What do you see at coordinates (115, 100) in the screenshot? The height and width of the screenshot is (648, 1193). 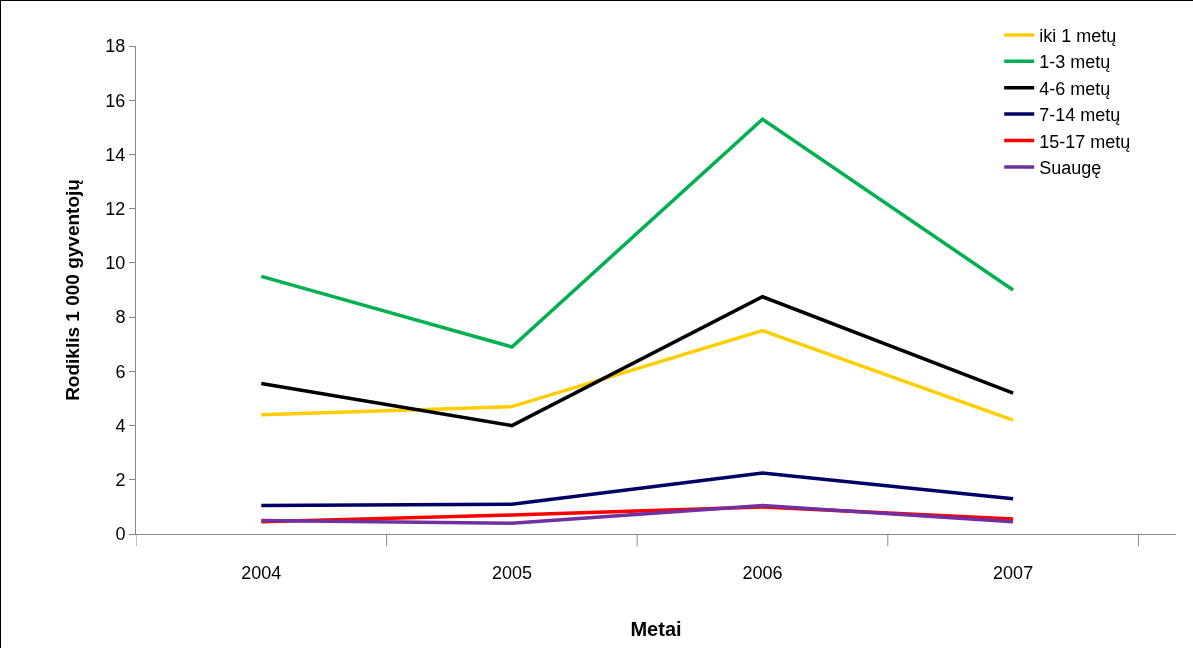 I see `y-tick-label: 16` at bounding box center [115, 100].